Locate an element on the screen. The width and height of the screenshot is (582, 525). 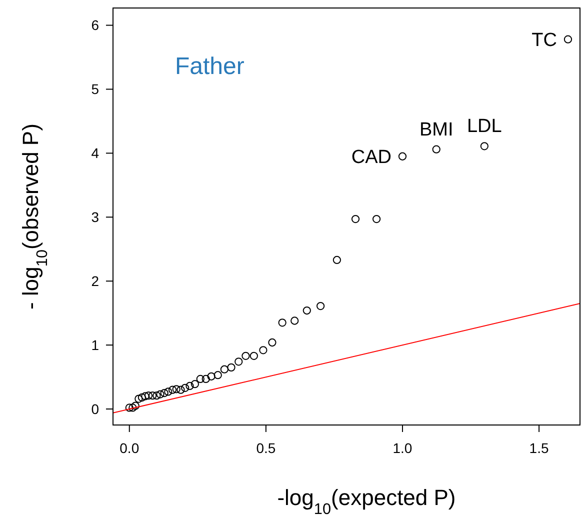
y-tick-label: 0 is located at coordinates (95, 408).